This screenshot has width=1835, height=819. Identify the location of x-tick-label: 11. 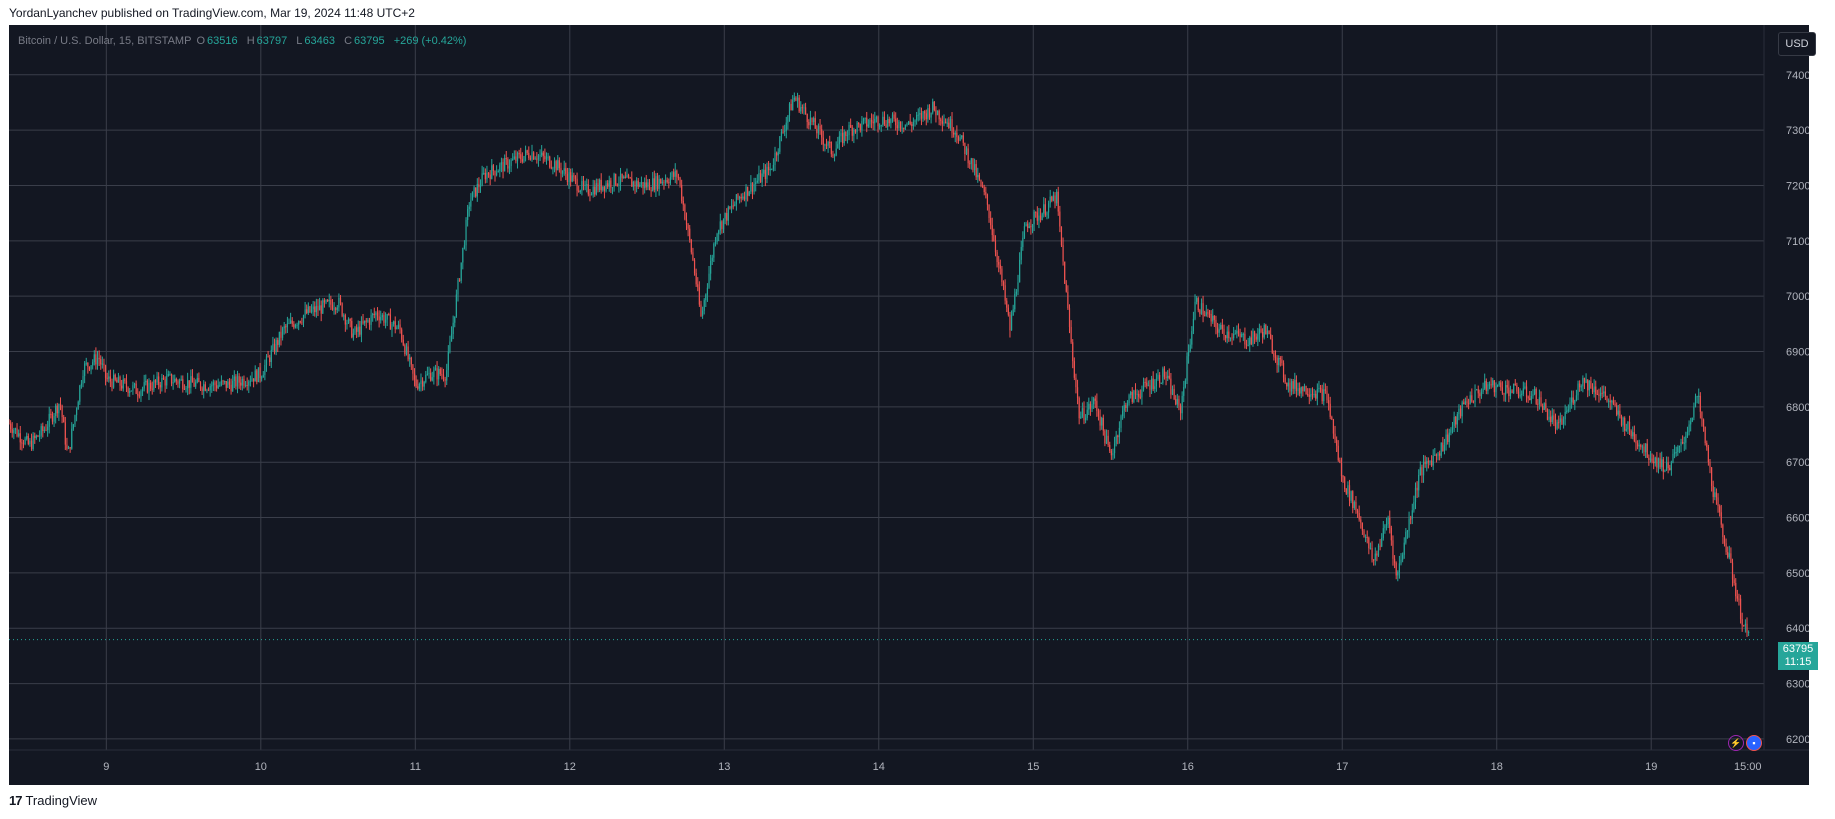
(415, 767).